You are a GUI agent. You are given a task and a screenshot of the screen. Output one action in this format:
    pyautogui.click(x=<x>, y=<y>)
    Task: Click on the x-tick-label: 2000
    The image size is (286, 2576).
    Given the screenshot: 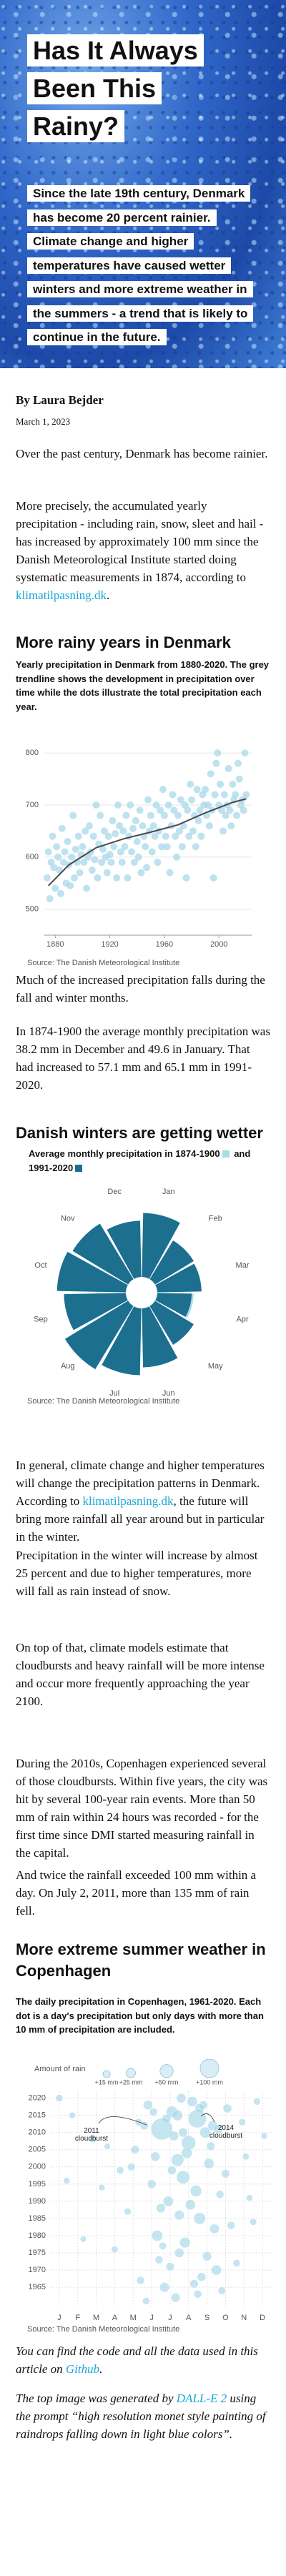 What is the action you would take?
    pyautogui.click(x=218, y=944)
    